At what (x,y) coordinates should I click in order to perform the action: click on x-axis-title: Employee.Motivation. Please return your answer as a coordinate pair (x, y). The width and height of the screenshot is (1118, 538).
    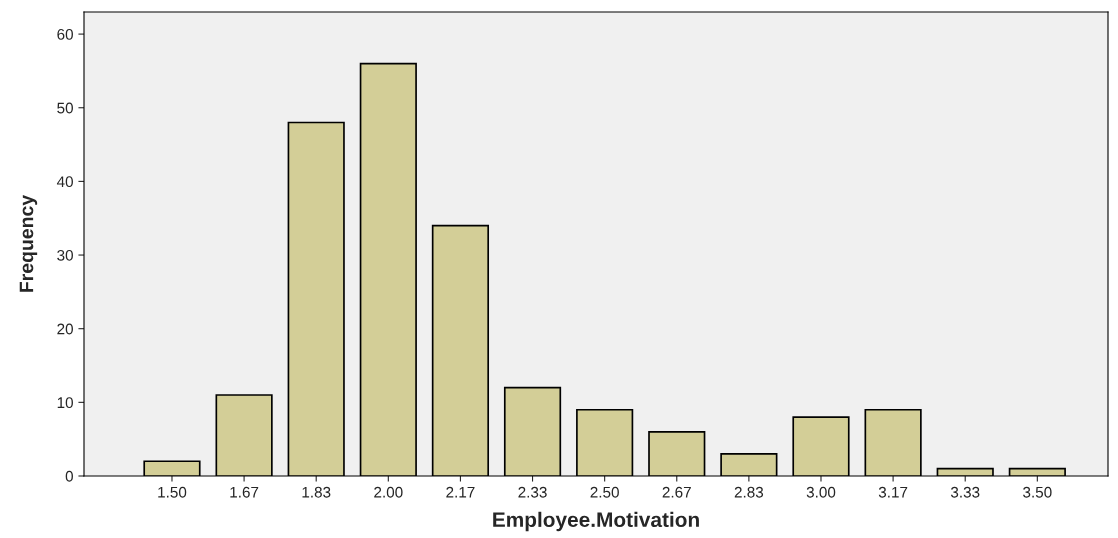
    Looking at the image, I should click on (596, 521).